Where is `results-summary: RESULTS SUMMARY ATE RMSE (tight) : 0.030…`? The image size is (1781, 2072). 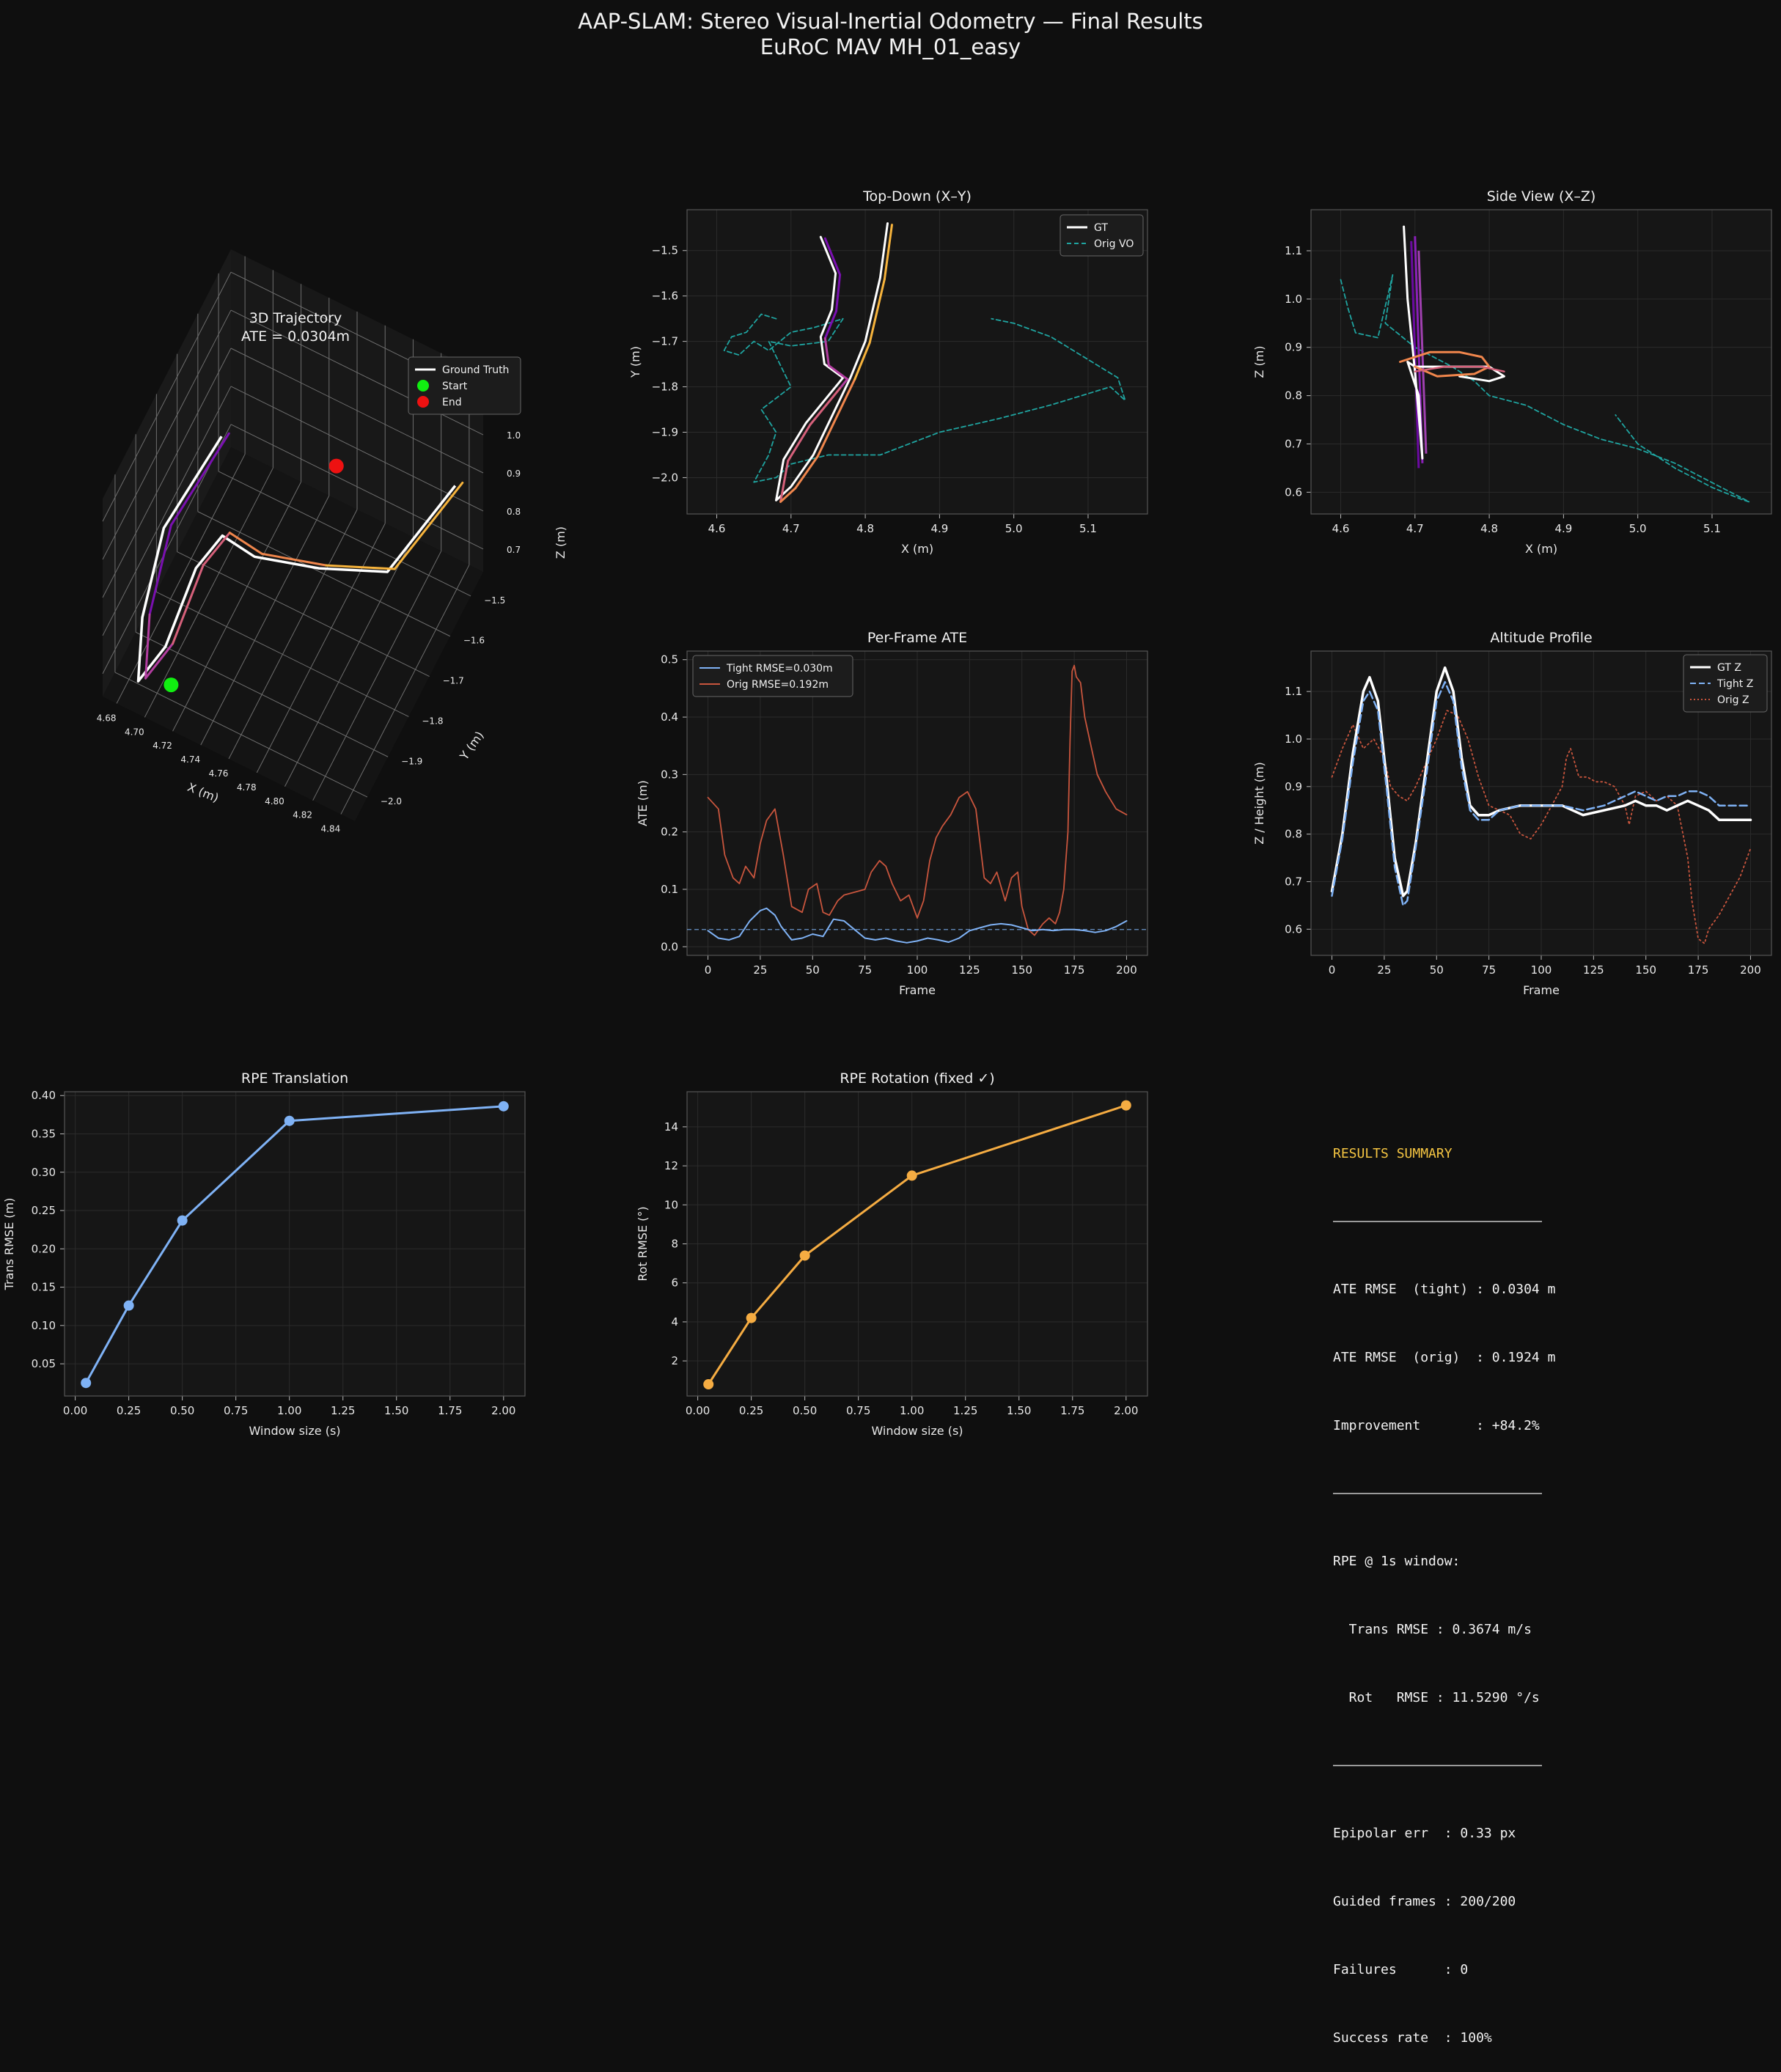 results-summary: RESULTS SUMMARY ATE RMSE (tight) : 0.030… is located at coordinates (1444, 1585).